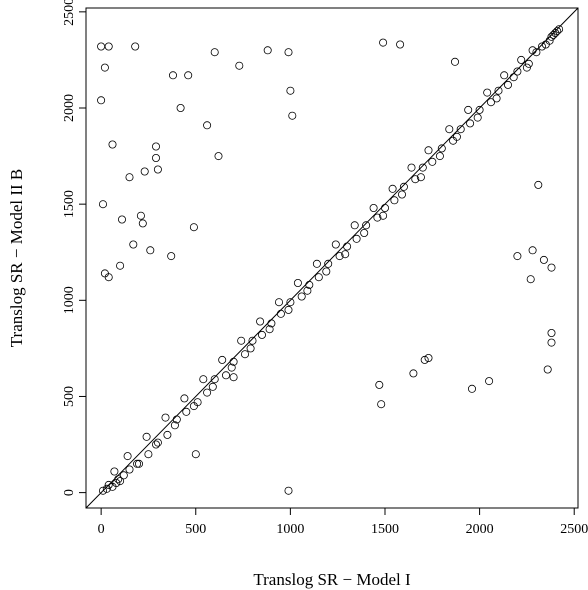  Describe the element at coordinates (16, 258) in the screenshot. I see `y-axis-label: Translog SR − Model II B` at that location.